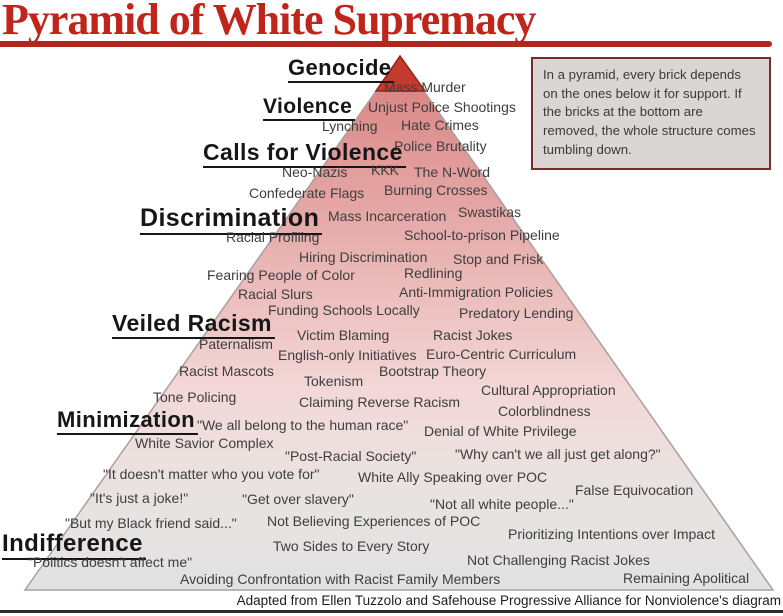 This screenshot has height=616, width=783. I want to click on term: White Savior Complex, so click(204, 443).